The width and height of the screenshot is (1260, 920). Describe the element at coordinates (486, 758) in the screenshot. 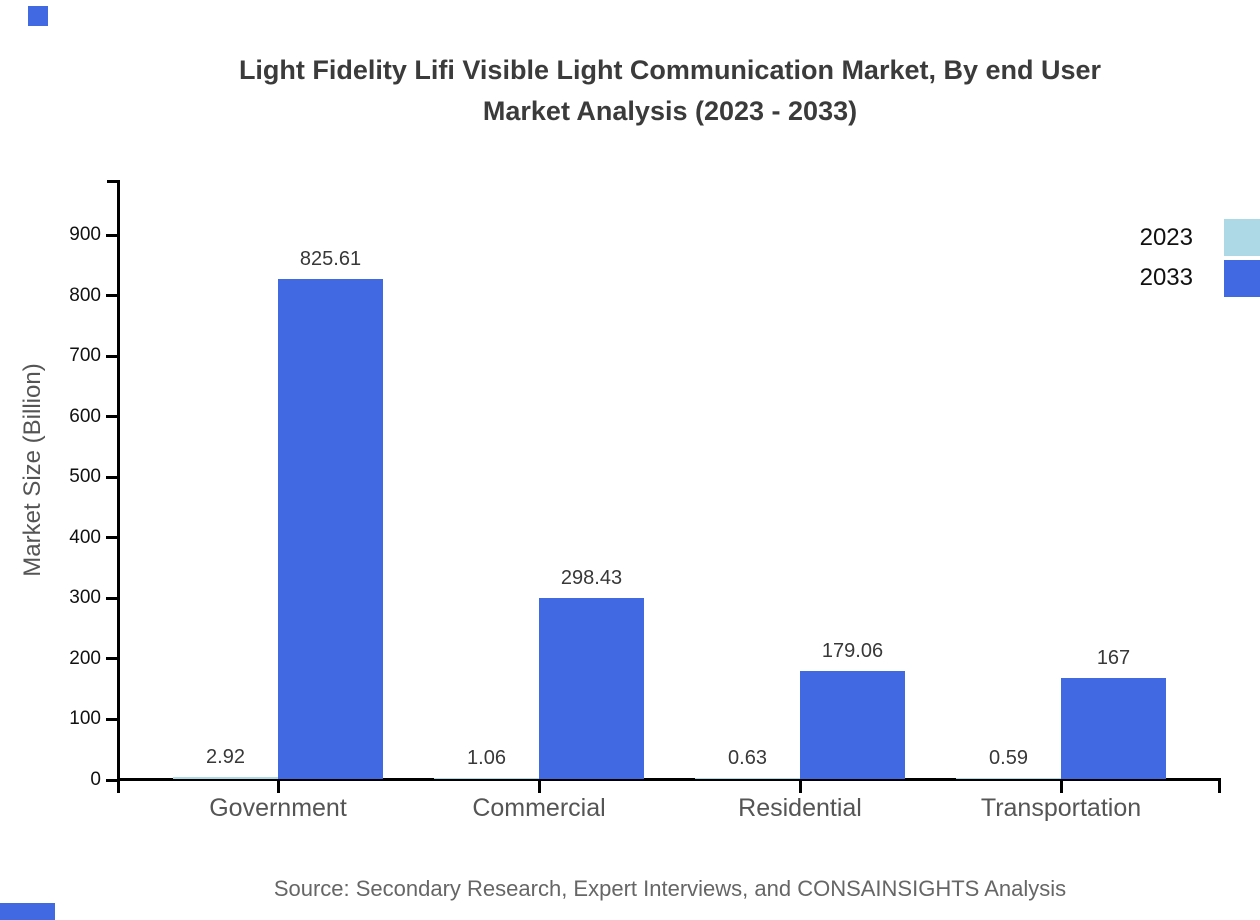

I see `value-label-2023-commercial: 1.06` at that location.